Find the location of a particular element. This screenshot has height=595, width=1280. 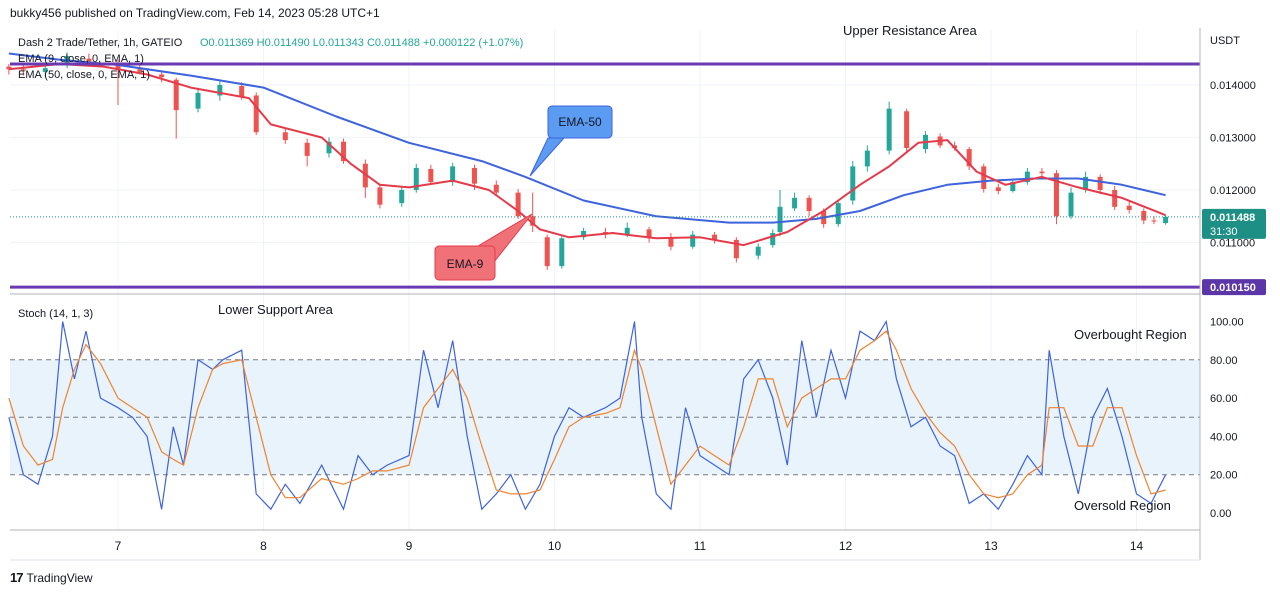

support-price-tag is located at coordinates (1234, 287).